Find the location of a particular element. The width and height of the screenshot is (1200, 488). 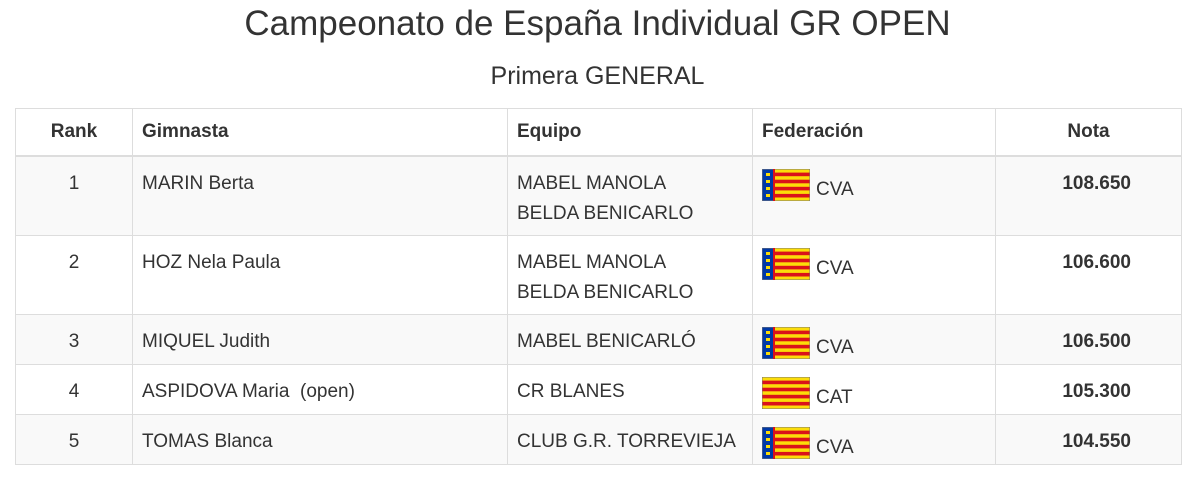

gymnast: HOZ Nela Paula is located at coordinates (320, 275).